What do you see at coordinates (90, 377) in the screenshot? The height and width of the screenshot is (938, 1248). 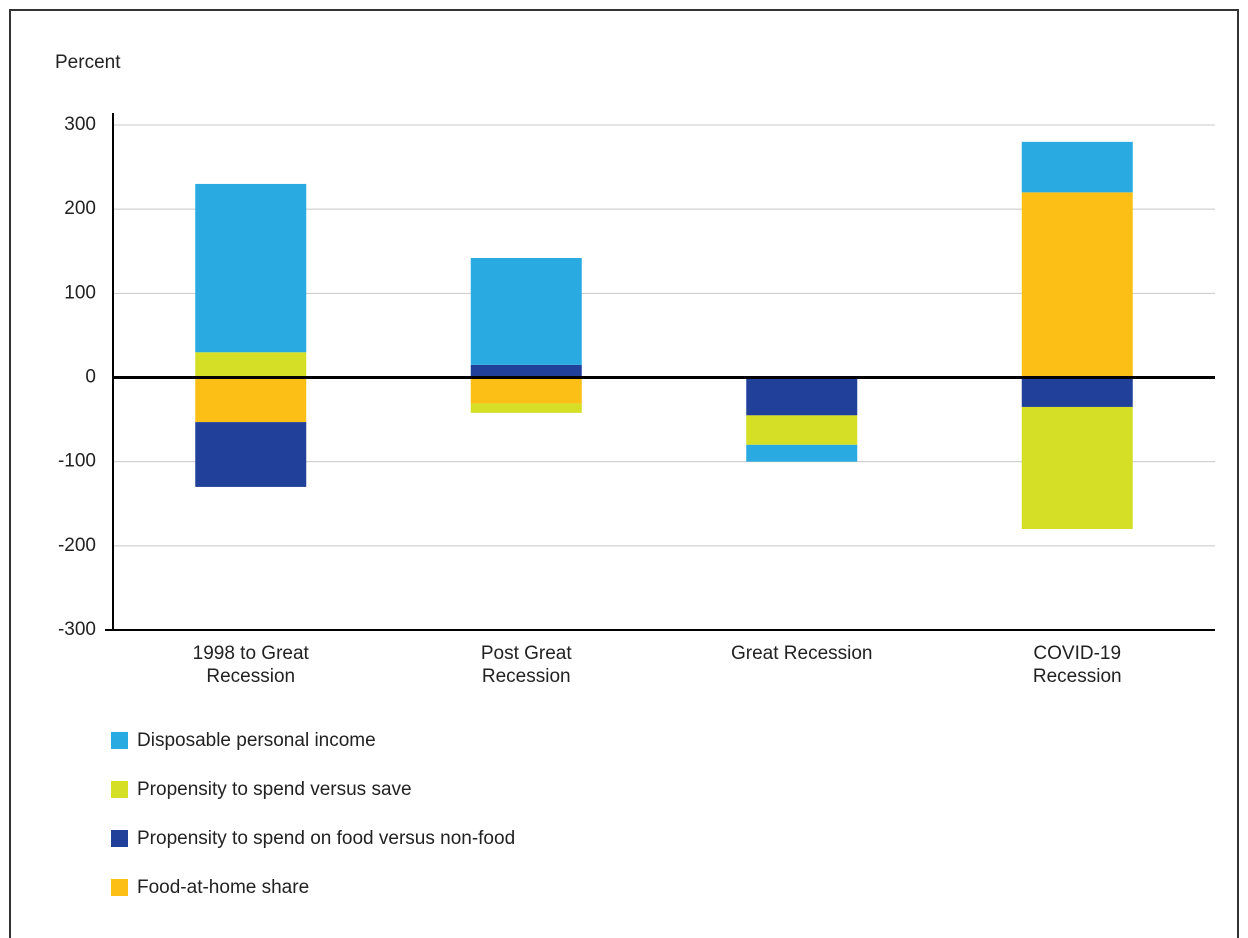 I see `y-tick-label: 0` at bounding box center [90, 377].